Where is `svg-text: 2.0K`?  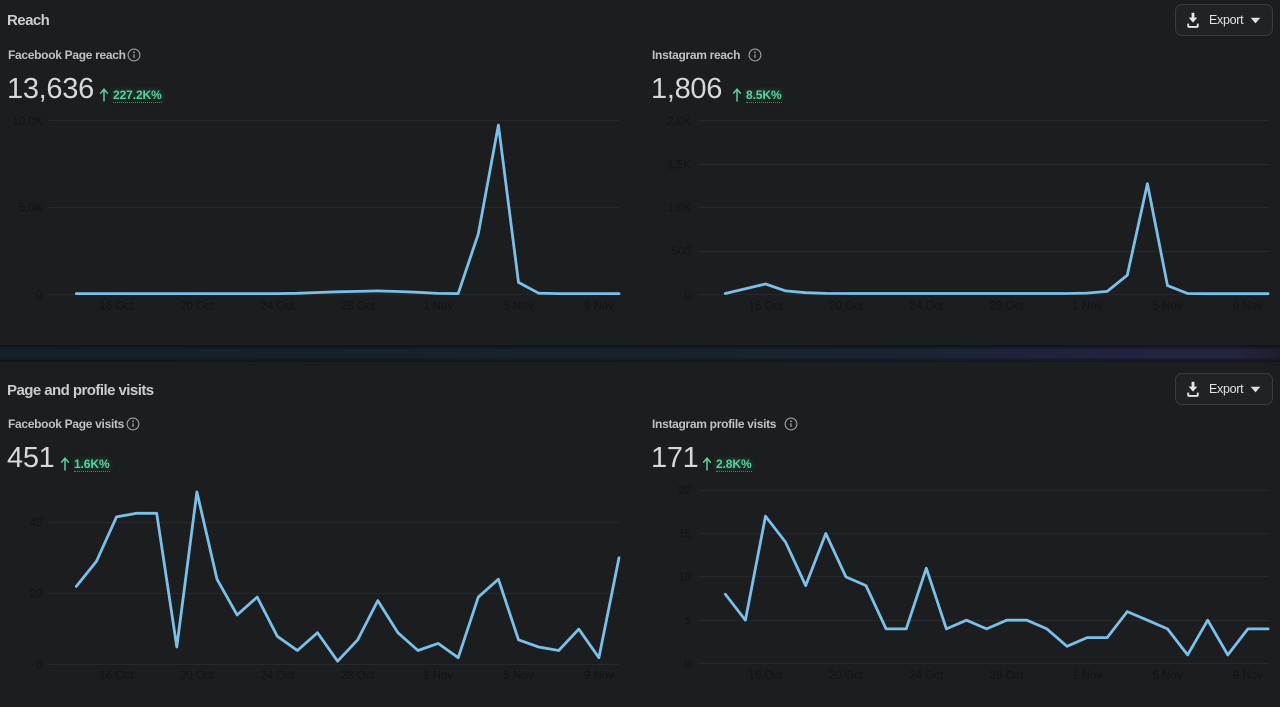 svg-text: 2.0K is located at coordinates (679, 122).